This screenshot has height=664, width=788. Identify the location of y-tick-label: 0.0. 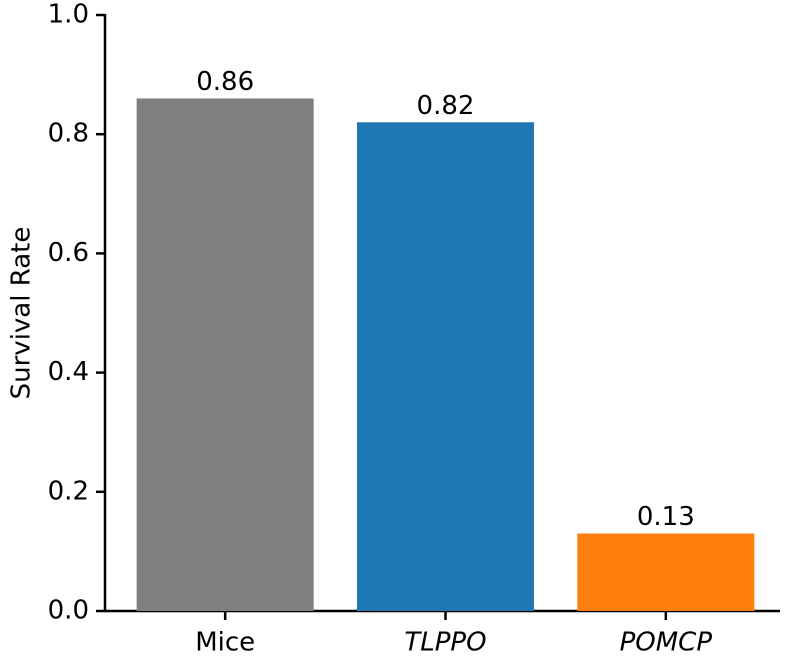
(68, 611).